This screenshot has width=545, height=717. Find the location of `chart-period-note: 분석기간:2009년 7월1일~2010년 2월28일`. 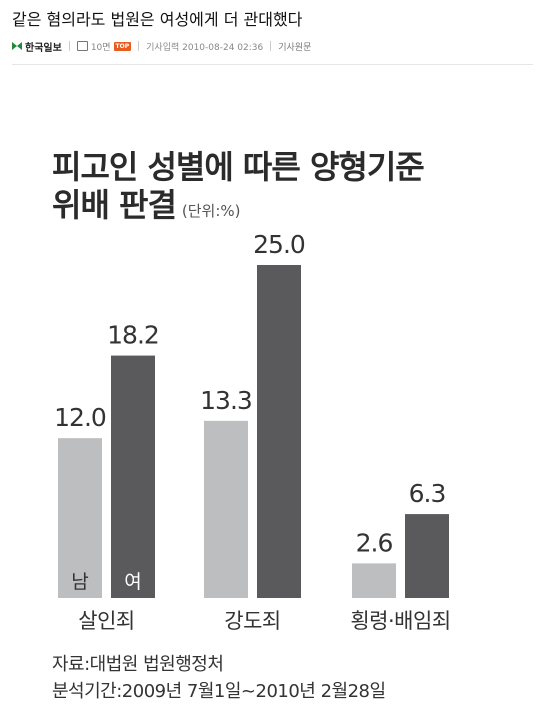

chart-period-note: 분석기간:2009년 7월1일~2010년 2월28일 is located at coordinates (219, 691).